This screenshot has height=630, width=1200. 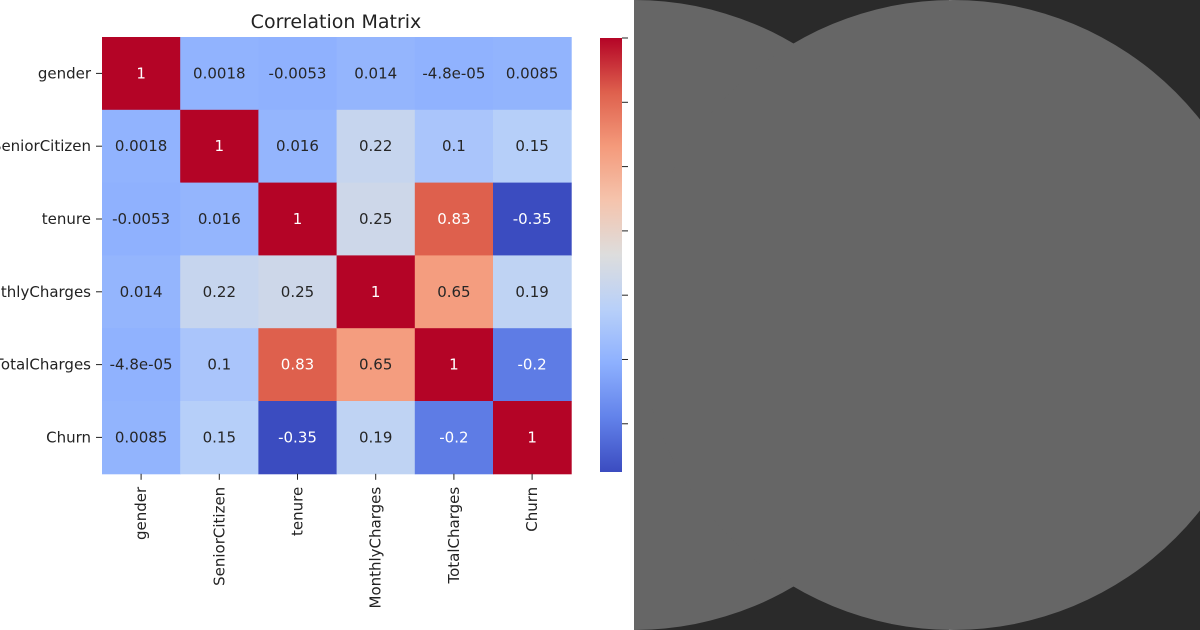 I want to click on colorbar, so click(x=611, y=255).